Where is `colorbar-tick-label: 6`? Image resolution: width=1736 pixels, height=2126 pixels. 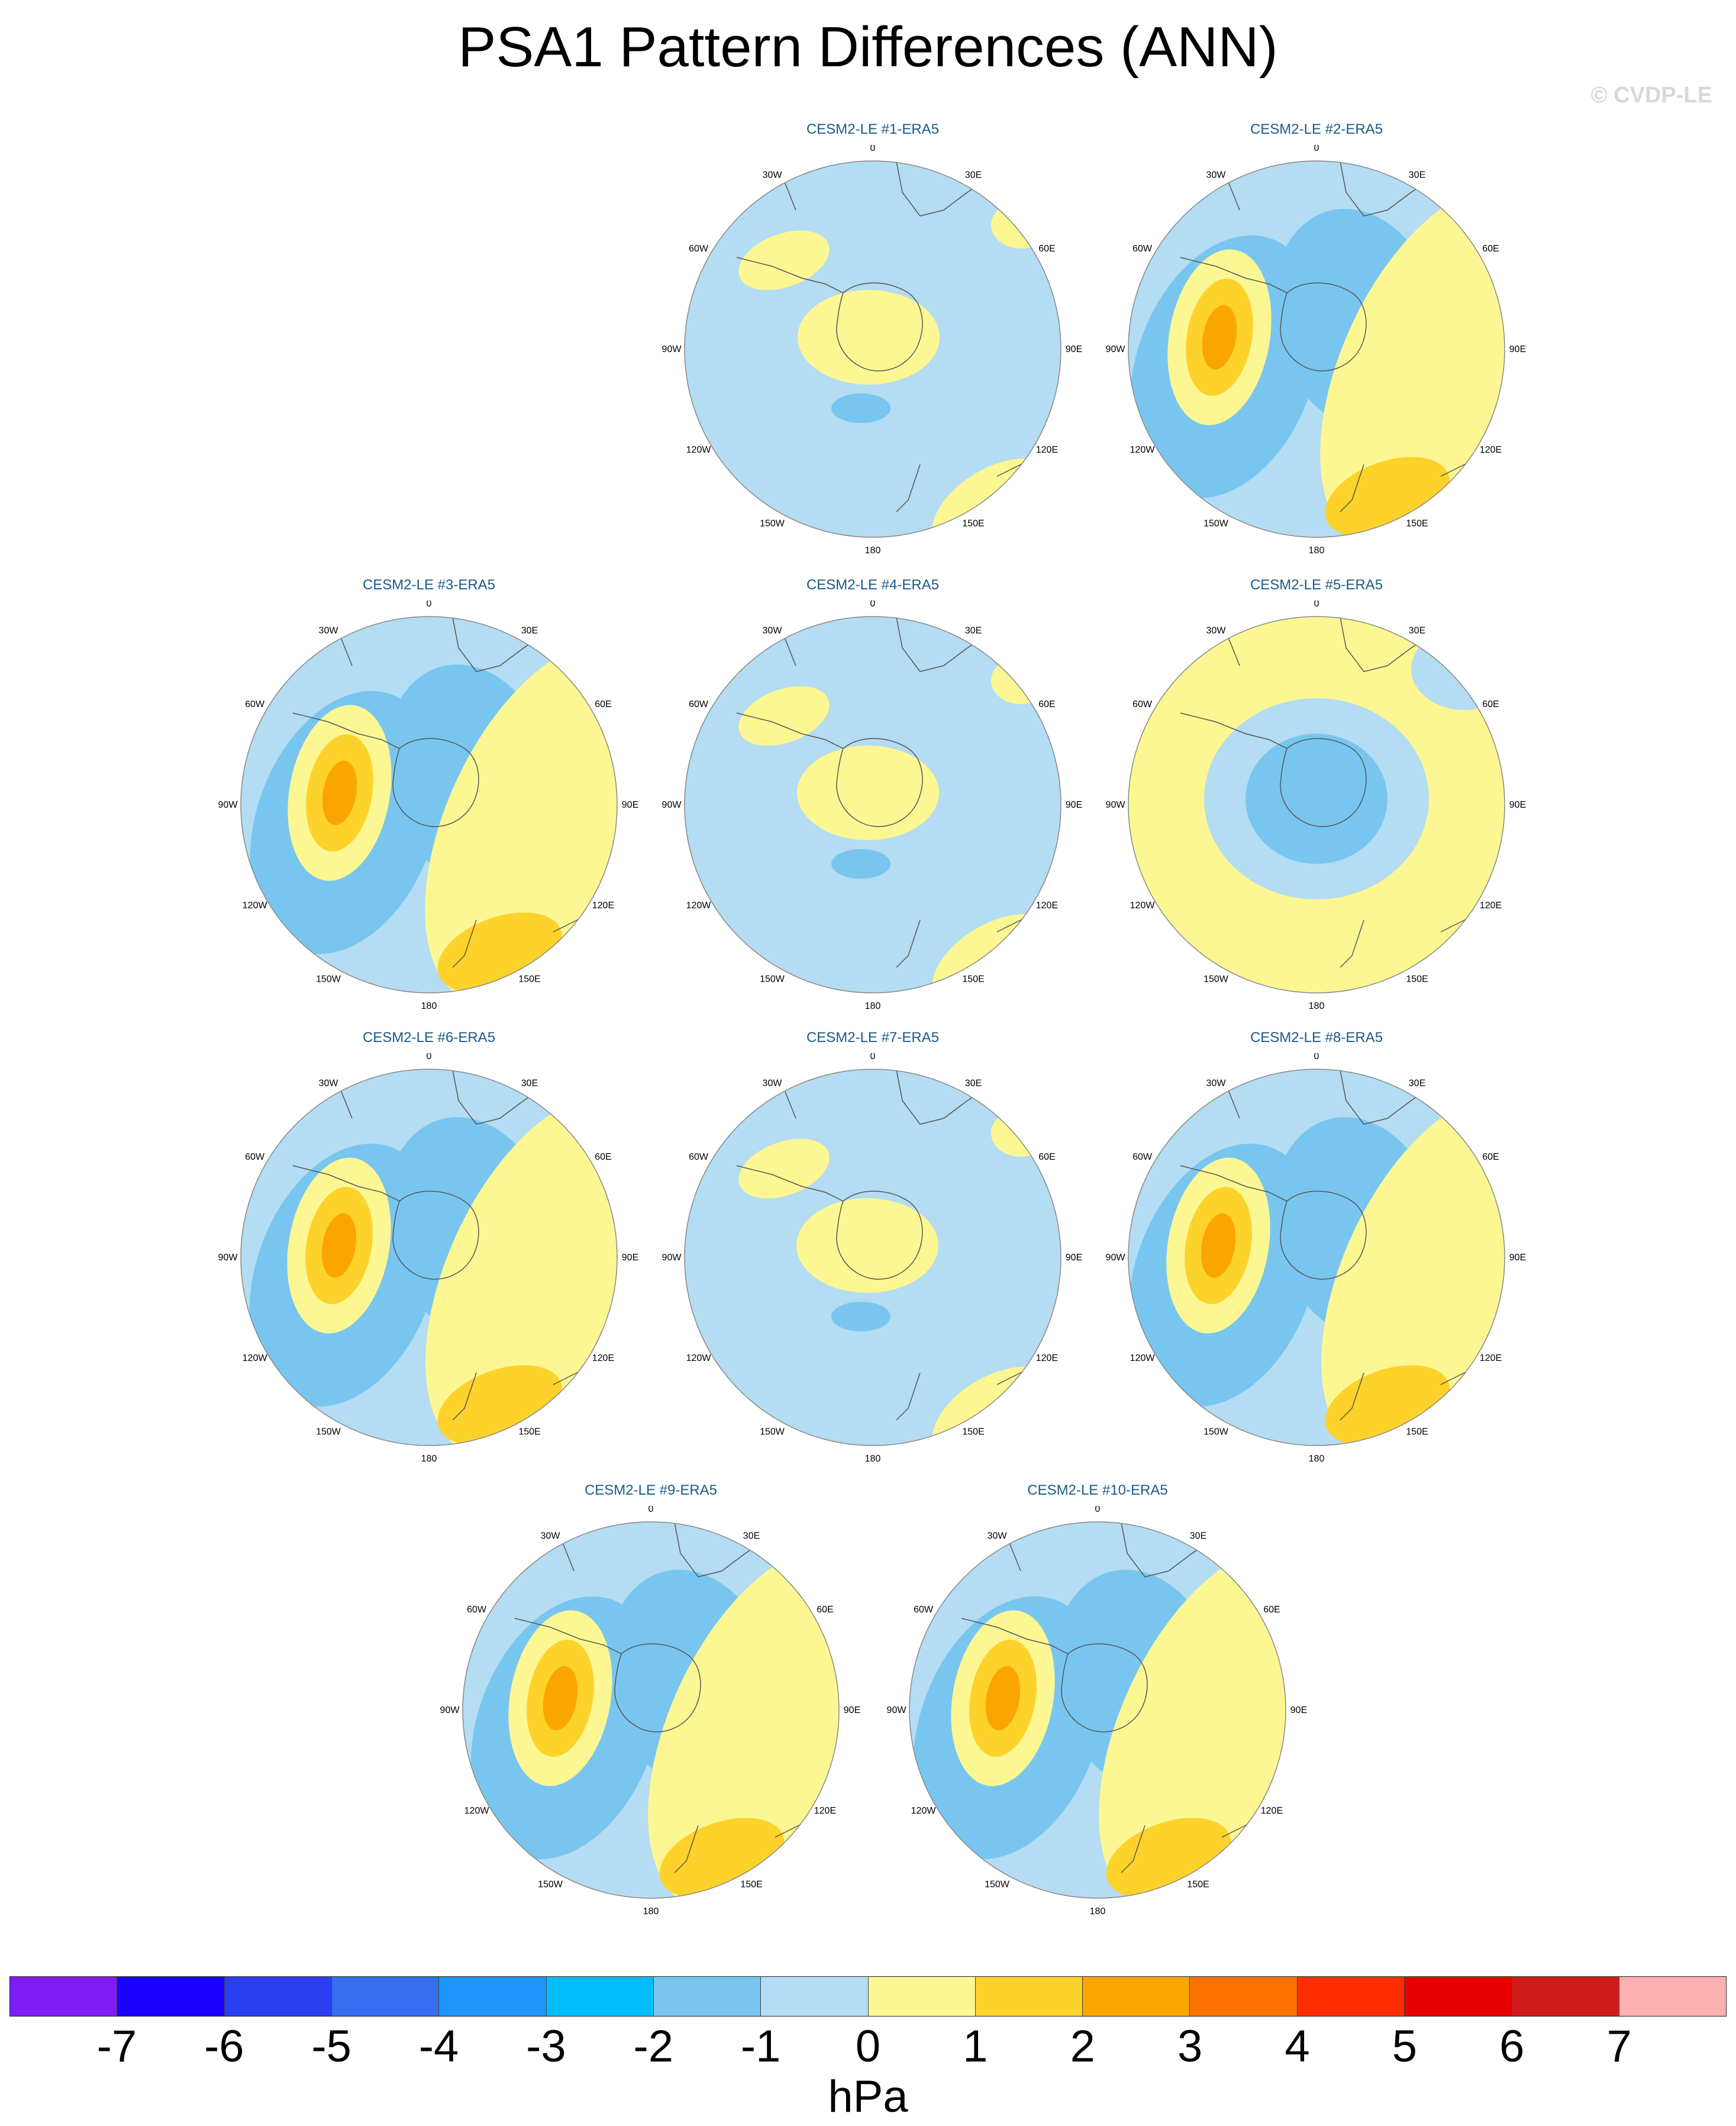
colorbar-tick-label: 6 is located at coordinates (1512, 2047).